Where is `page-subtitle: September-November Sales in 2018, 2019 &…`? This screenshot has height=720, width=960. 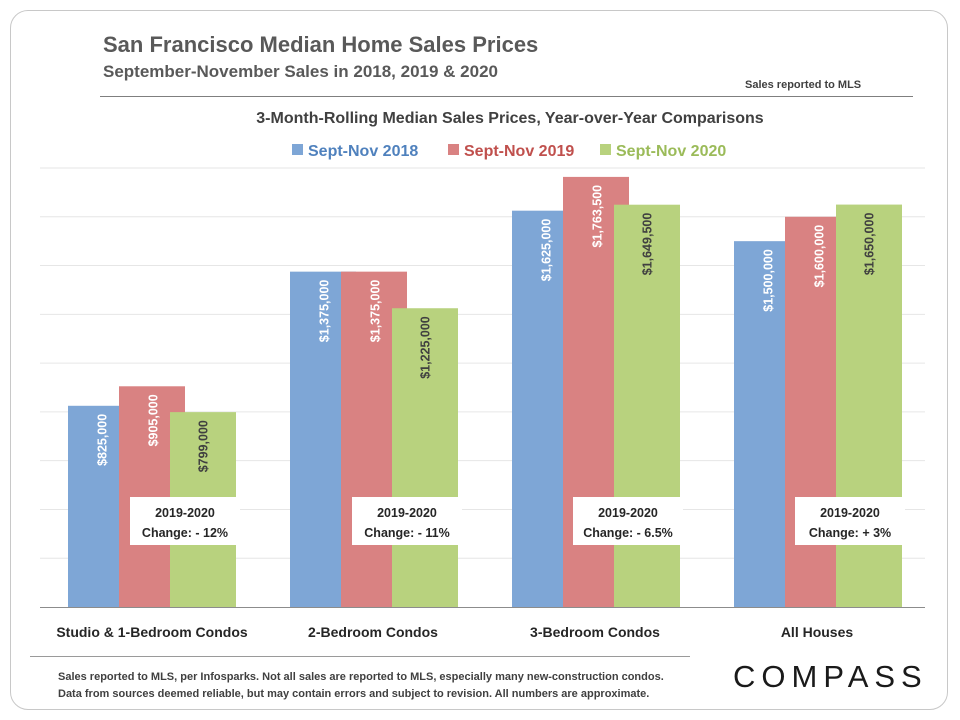 page-subtitle: September-November Sales in 2018, 2019 &… is located at coordinates (300, 71).